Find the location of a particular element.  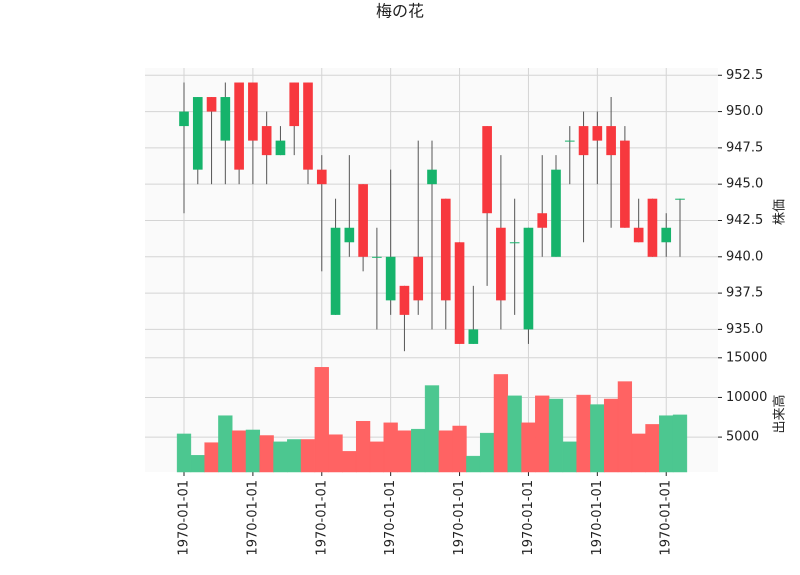

y-tick-label: 940.0 is located at coordinates (744, 256).